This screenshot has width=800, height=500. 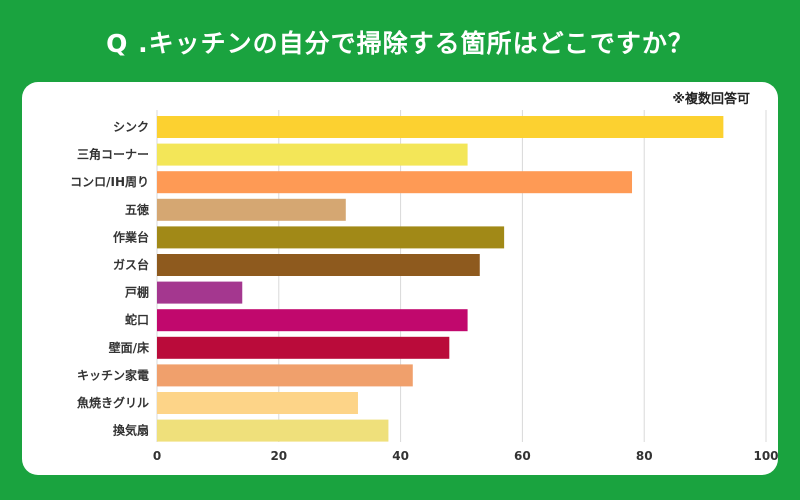 What do you see at coordinates (137, 319) in the screenshot?
I see `category-label: 蛇口` at bounding box center [137, 319].